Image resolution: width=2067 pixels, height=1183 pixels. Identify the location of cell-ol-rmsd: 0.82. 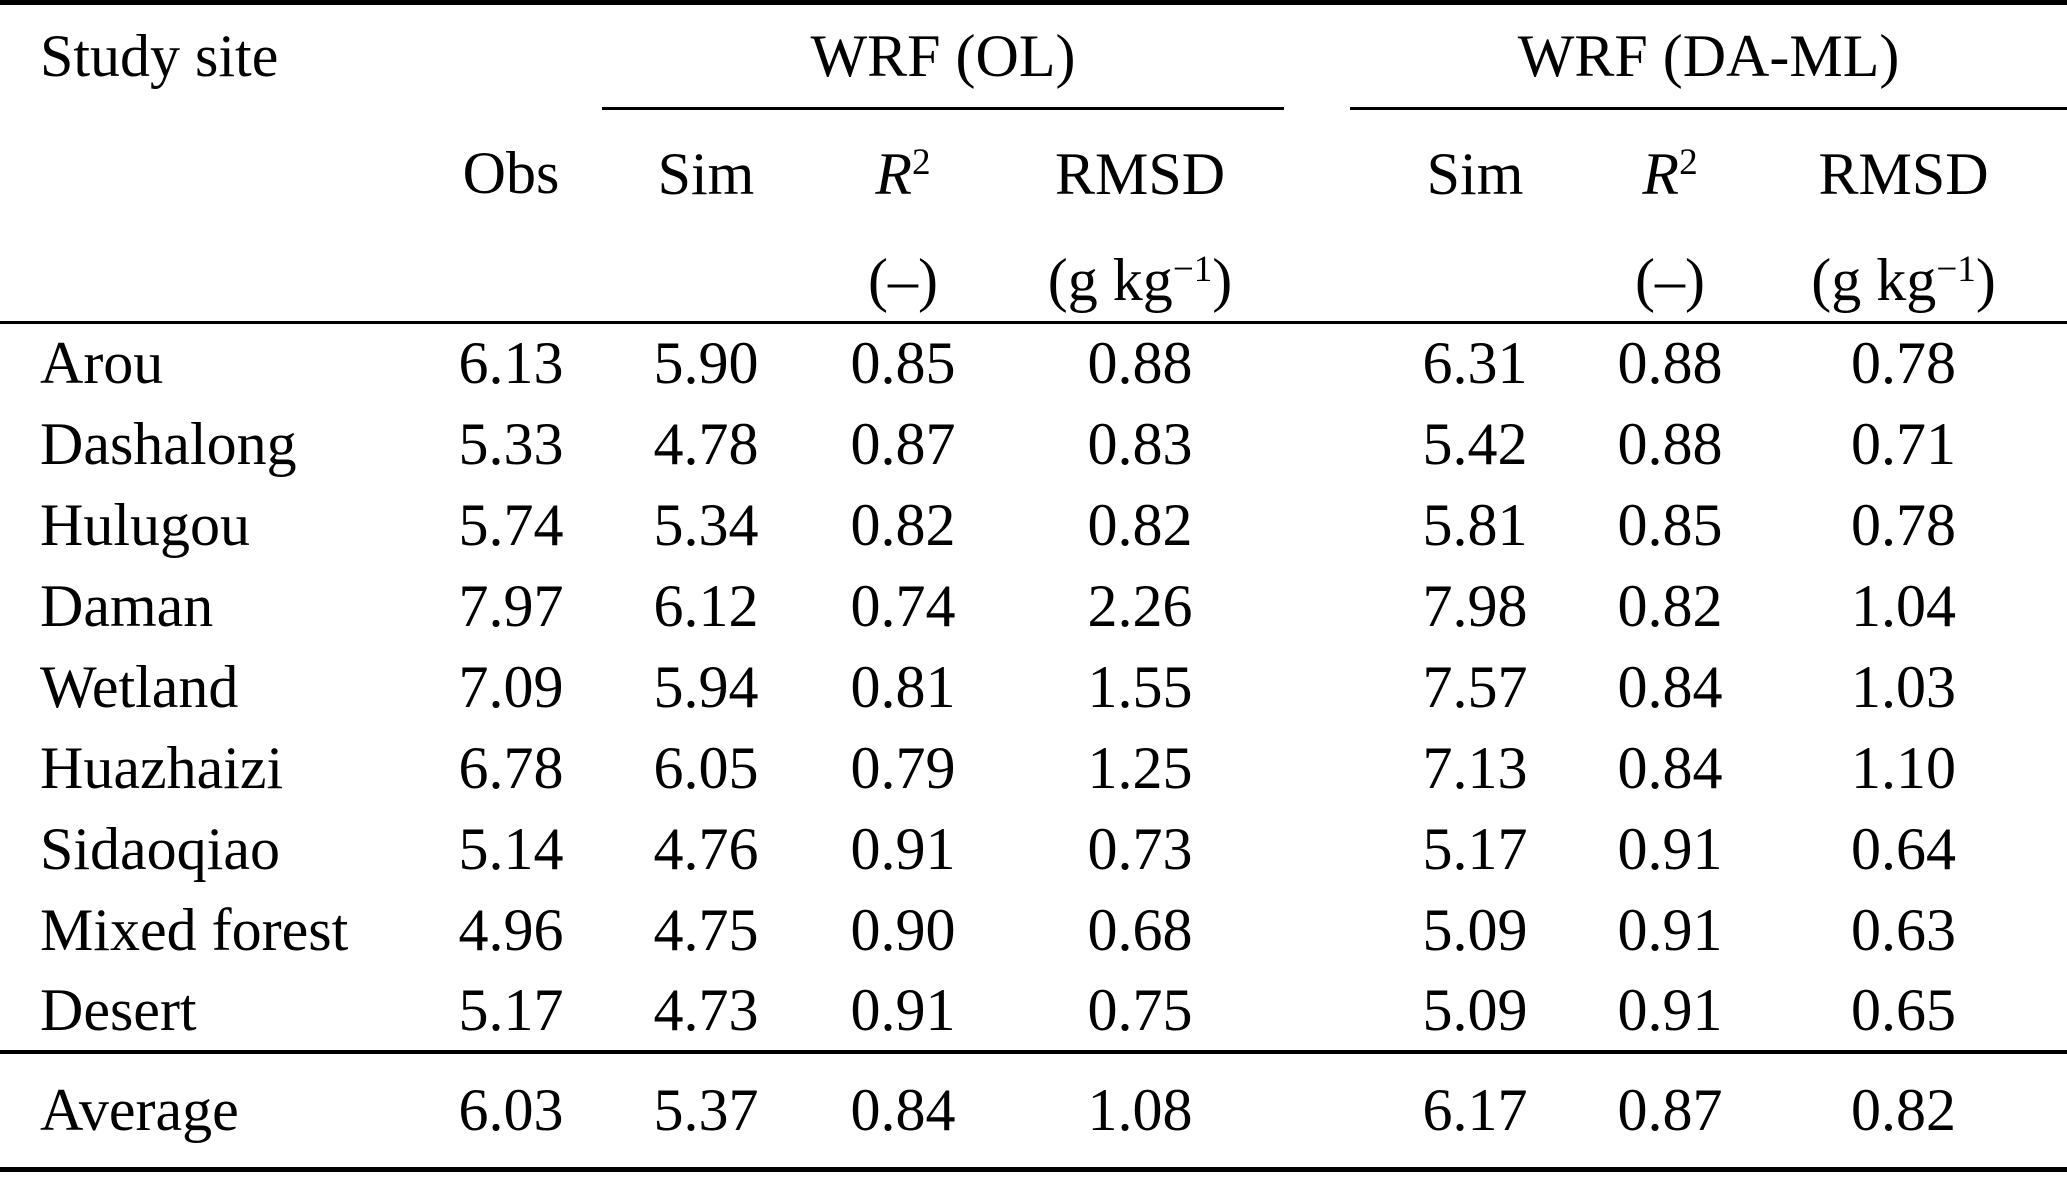
(1140, 524).